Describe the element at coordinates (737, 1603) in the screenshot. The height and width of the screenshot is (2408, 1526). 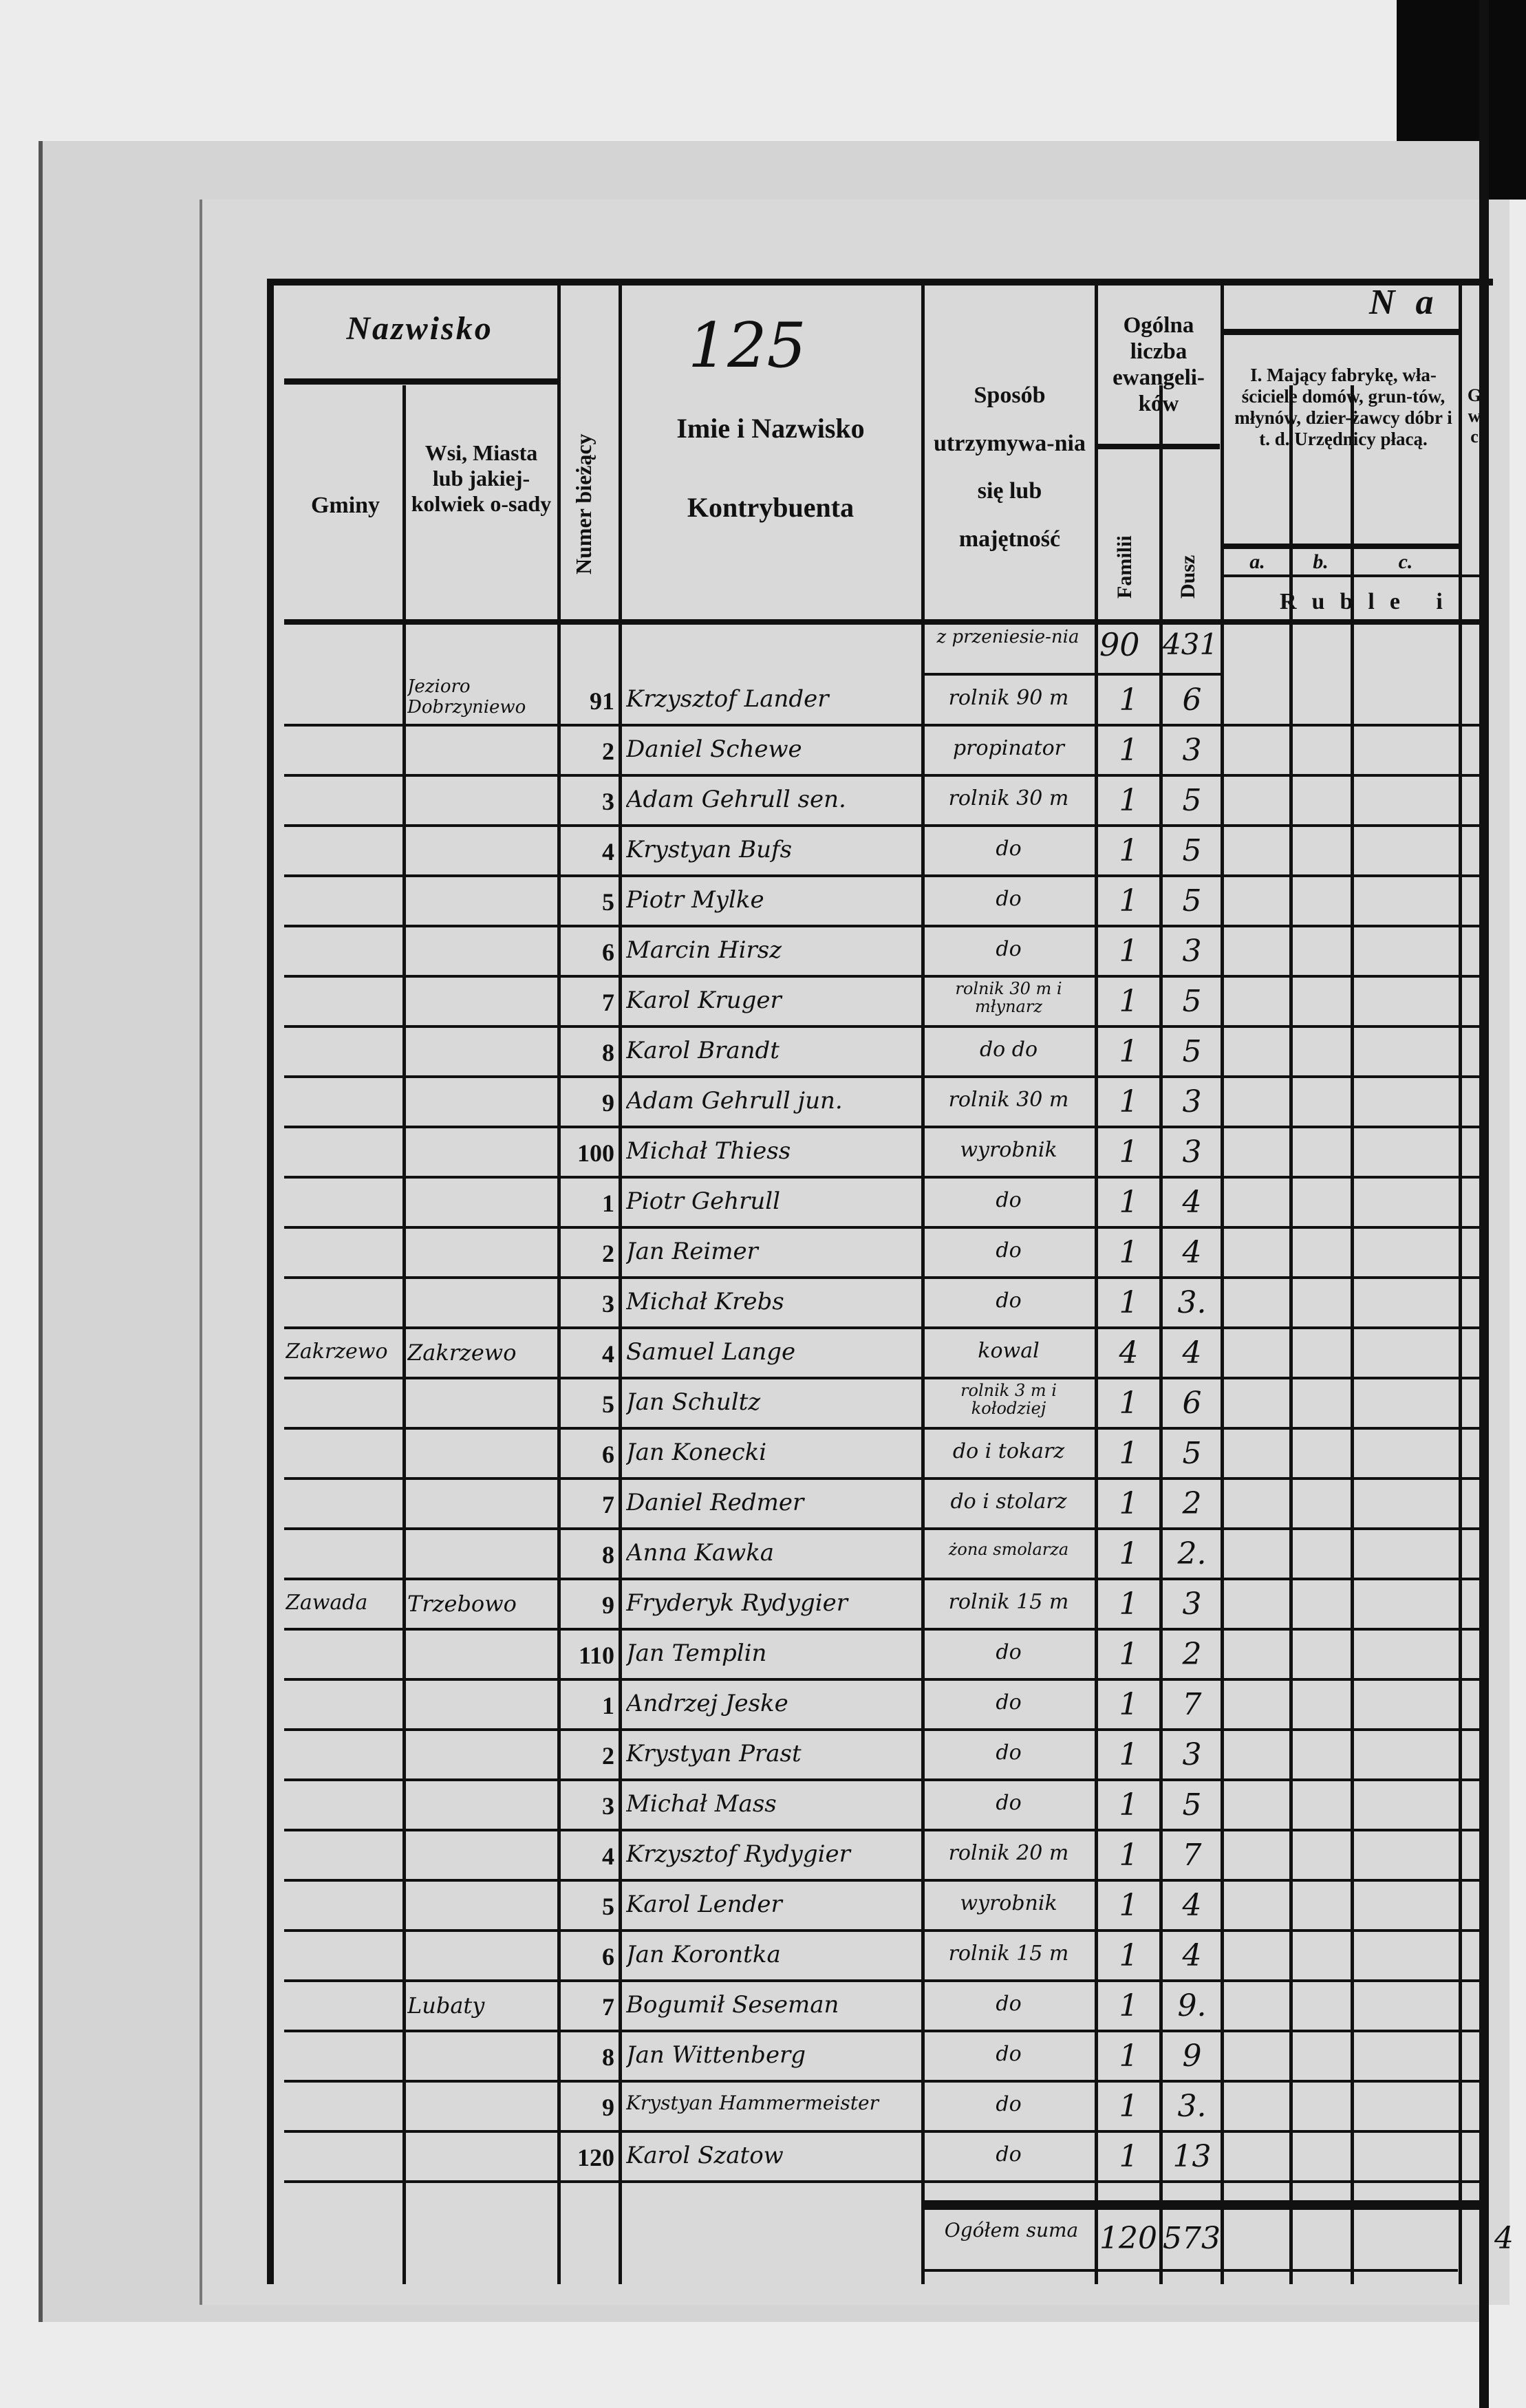
I see `row-name: Fryderyk Rydygier` at that location.